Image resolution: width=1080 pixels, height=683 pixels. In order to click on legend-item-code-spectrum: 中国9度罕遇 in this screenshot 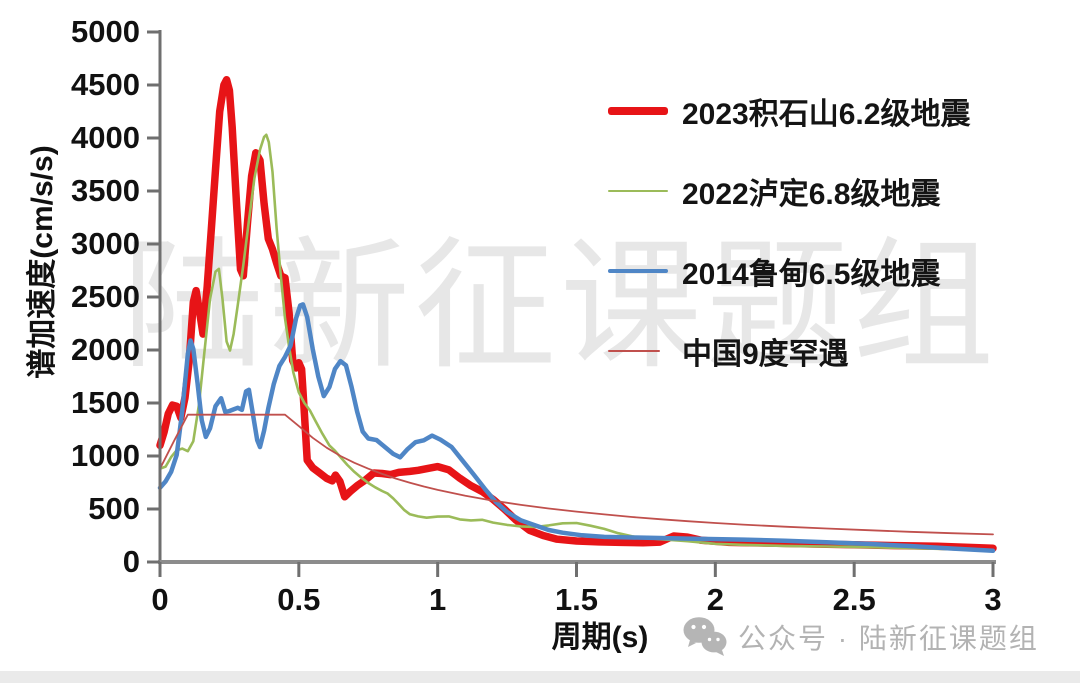, I will do `click(789, 351)`.